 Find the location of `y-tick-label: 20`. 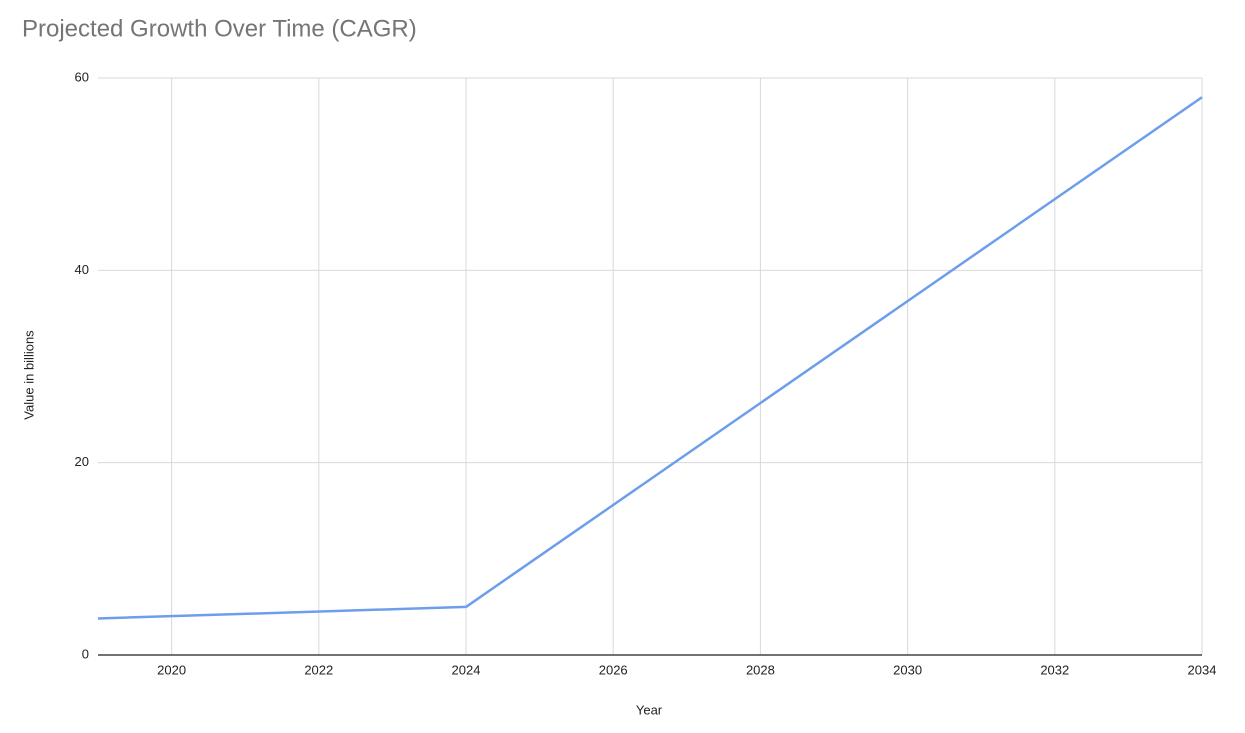

y-tick-label: 20 is located at coordinates (82, 461).